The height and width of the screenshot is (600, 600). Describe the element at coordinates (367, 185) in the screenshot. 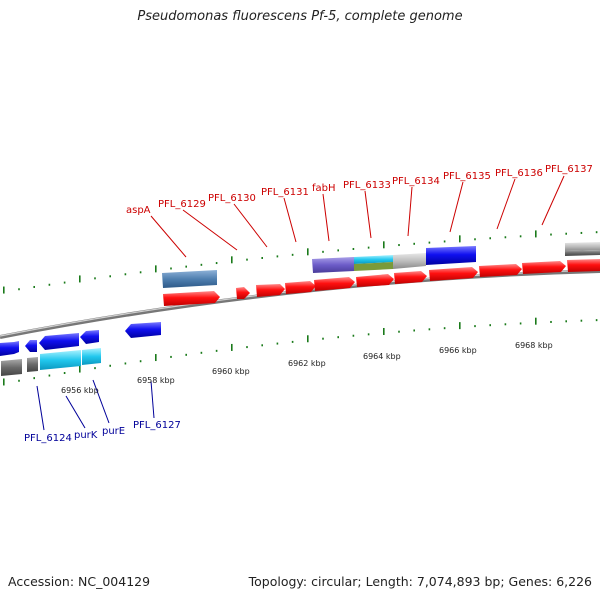

I see `gene-label-PFL_6133: PFL_6133` at that location.